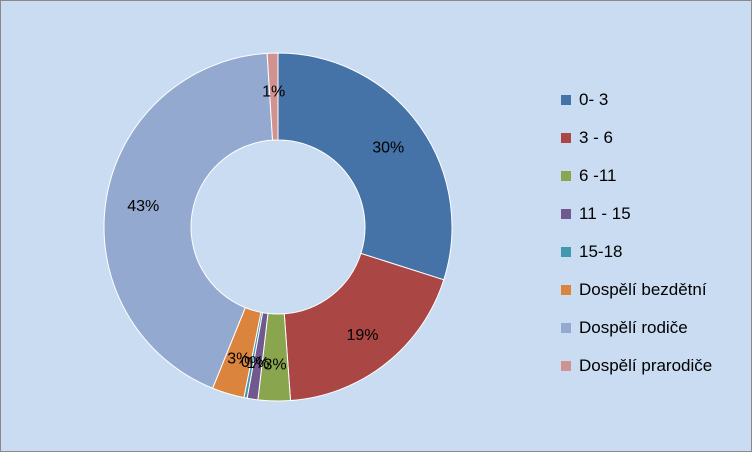  What do you see at coordinates (257, 363) in the screenshot?
I see `data-label-4: 1%` at bounding box center [257, 363].